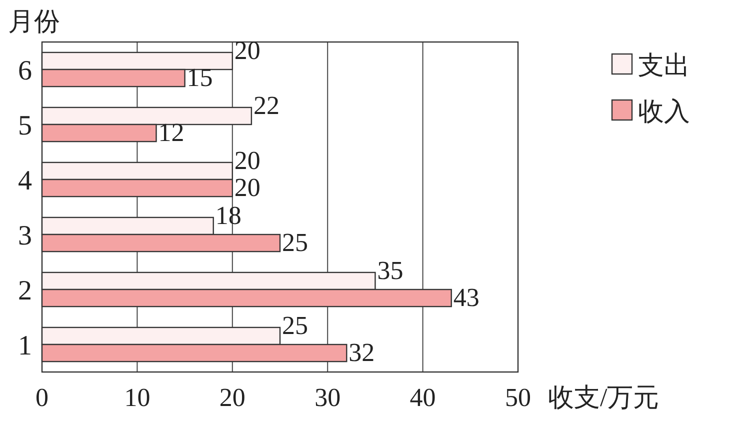  I want to click on y-axis-title: 月份, so click(34, 21).